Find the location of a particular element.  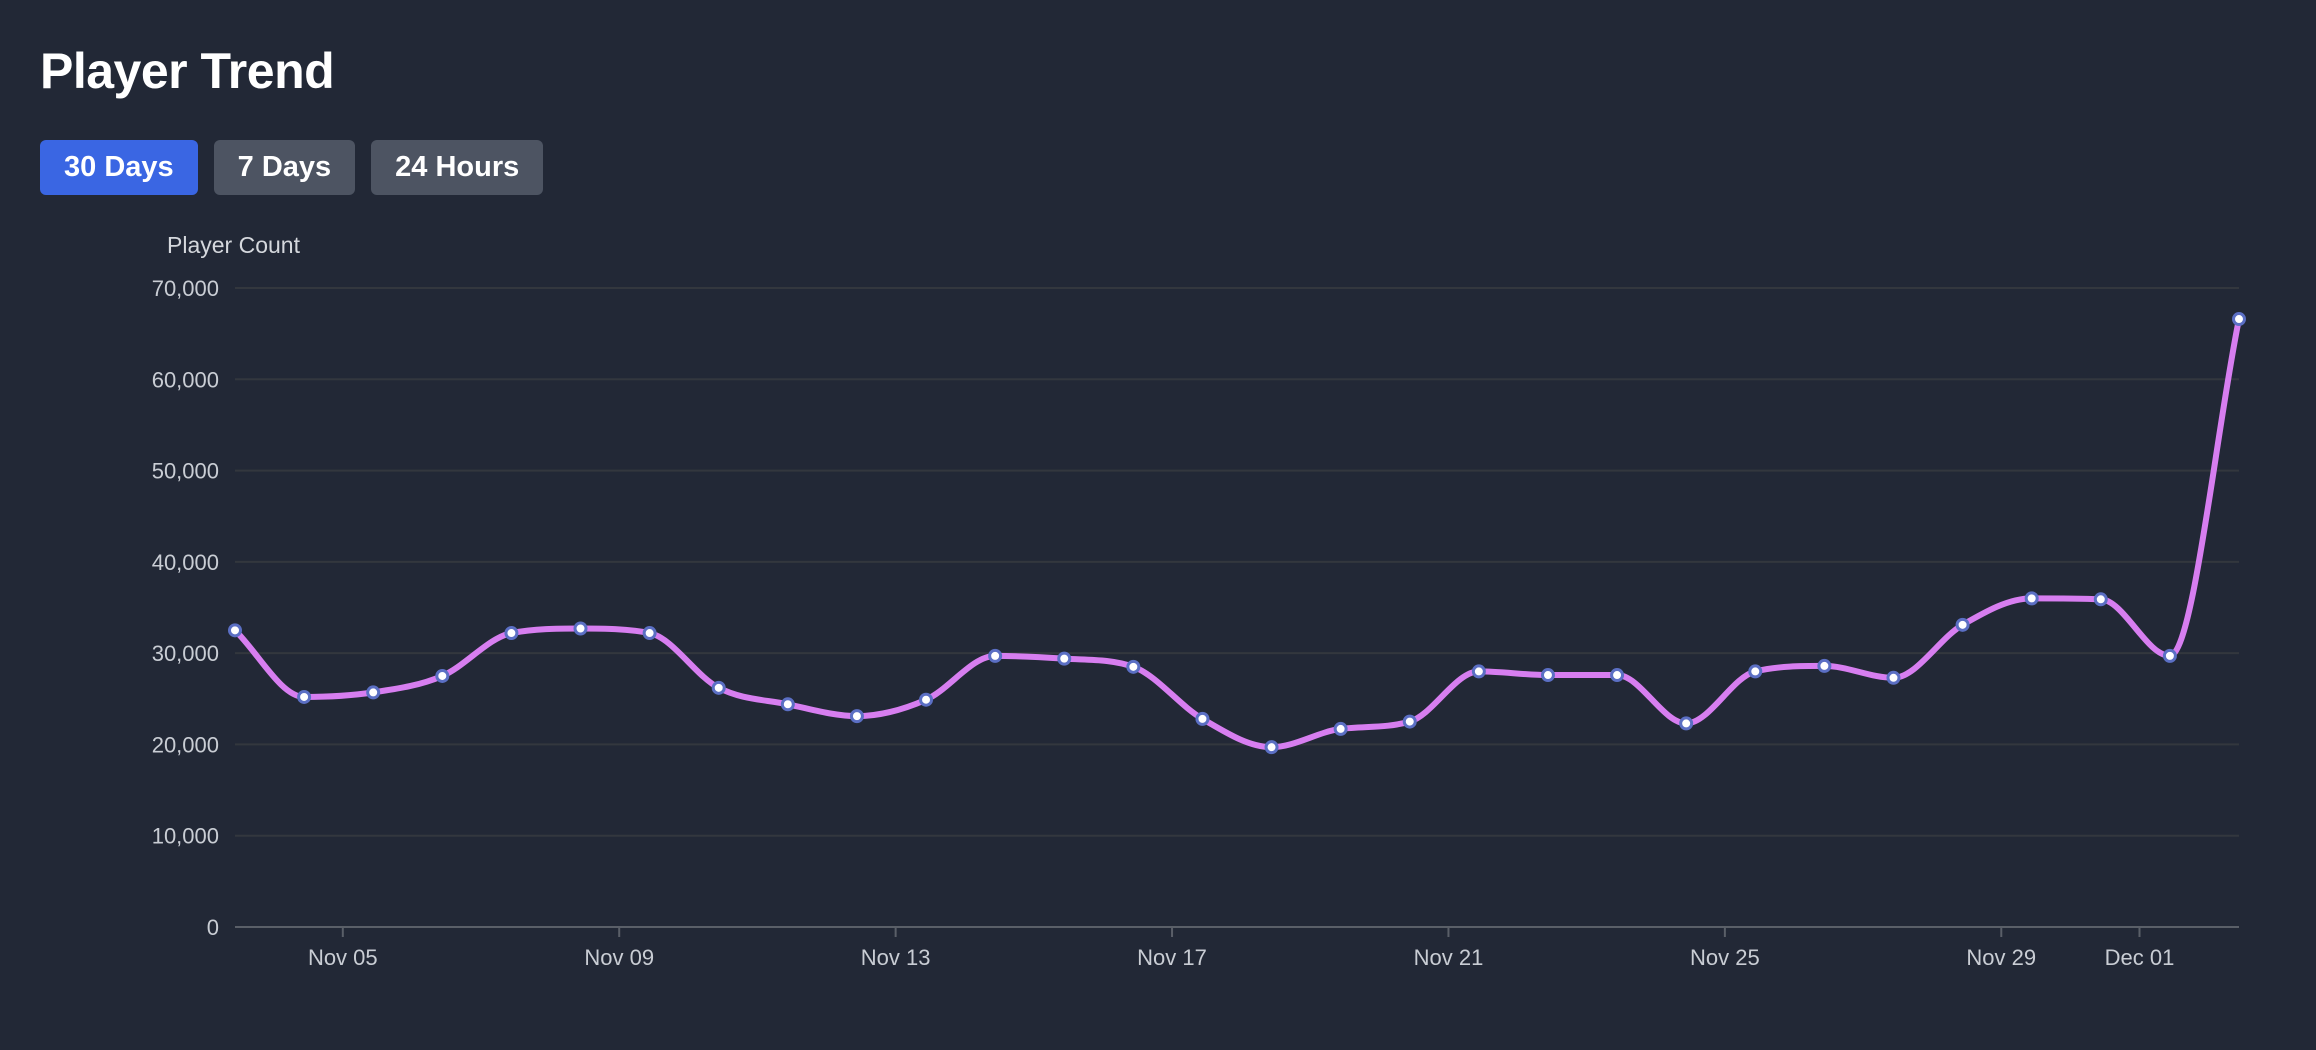

page-title: Player Trend is located at coordinates (187, 71).